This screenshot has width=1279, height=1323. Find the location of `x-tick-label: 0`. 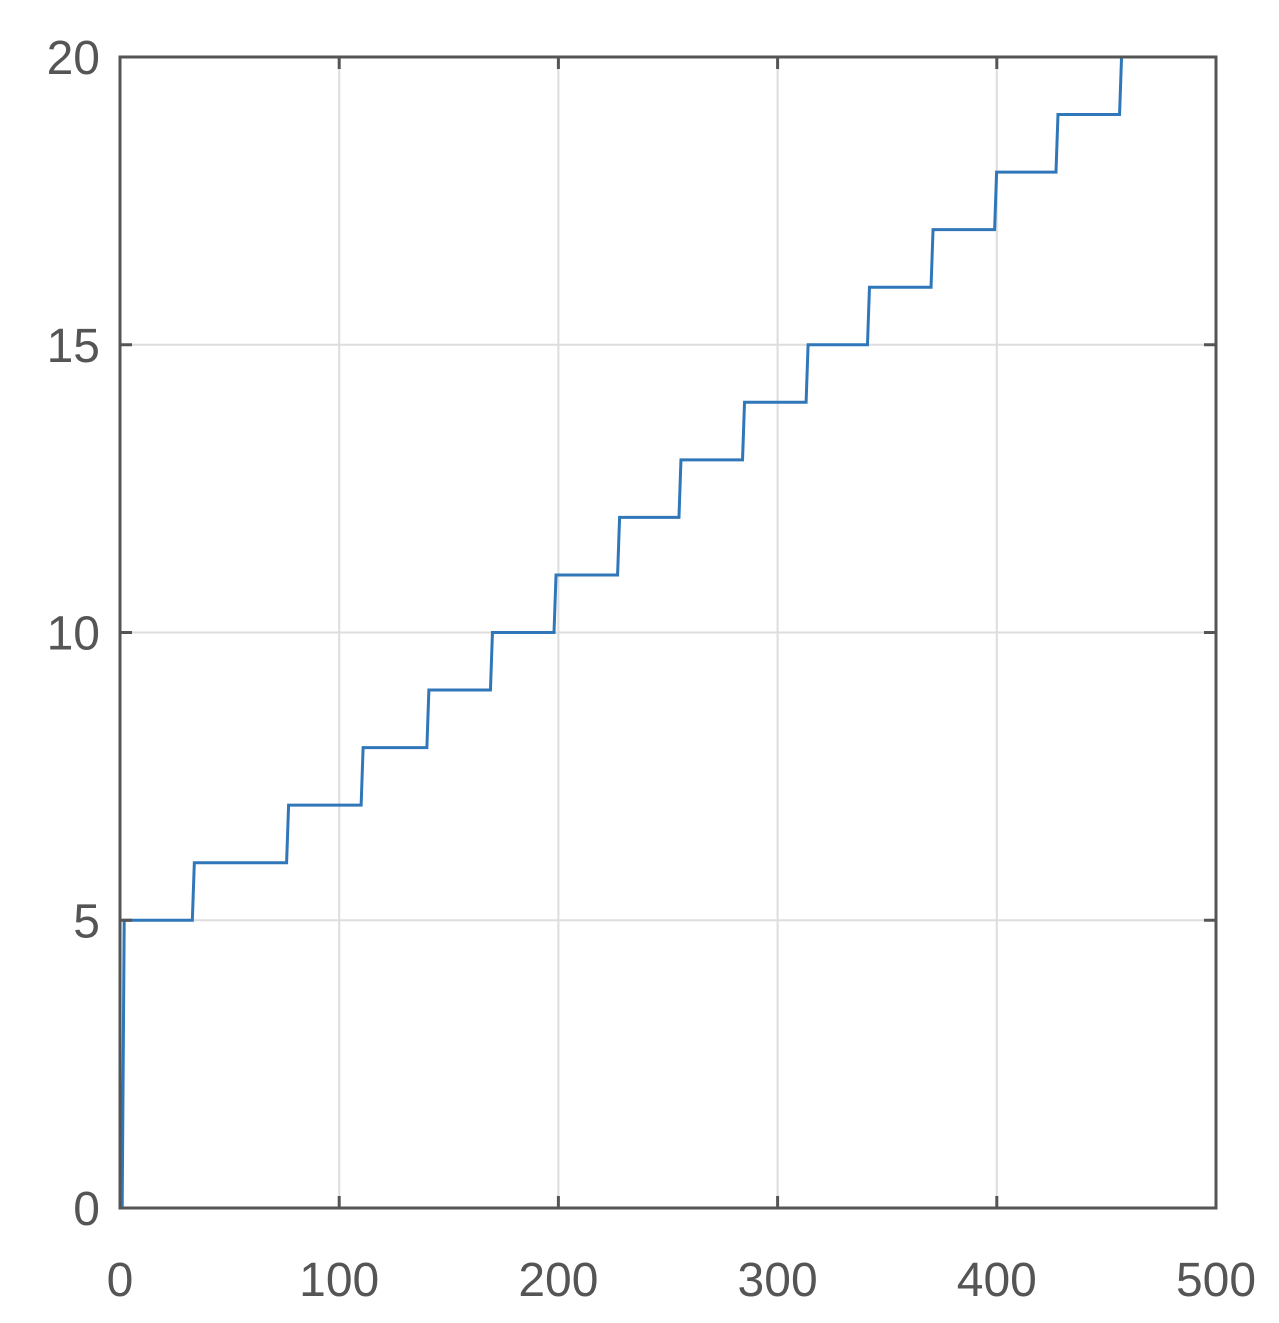

x-tick-label: 0 is located at coordinates (120, 1280).